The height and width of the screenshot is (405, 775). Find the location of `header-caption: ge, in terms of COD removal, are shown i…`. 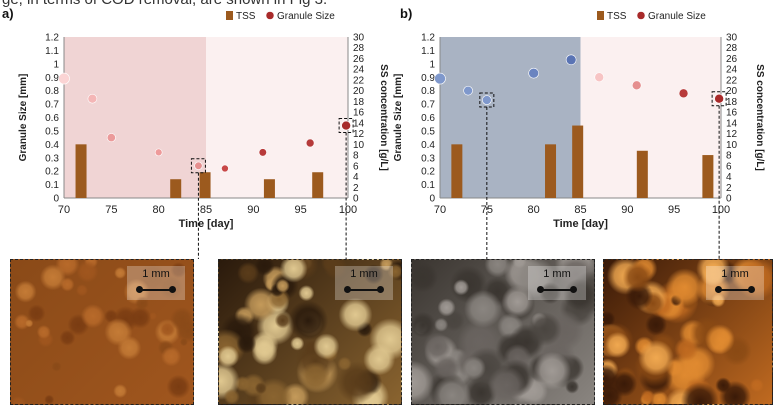

header-caption: ge, in terms of COD removal, are shown i… is located at coordinates (387, 6).